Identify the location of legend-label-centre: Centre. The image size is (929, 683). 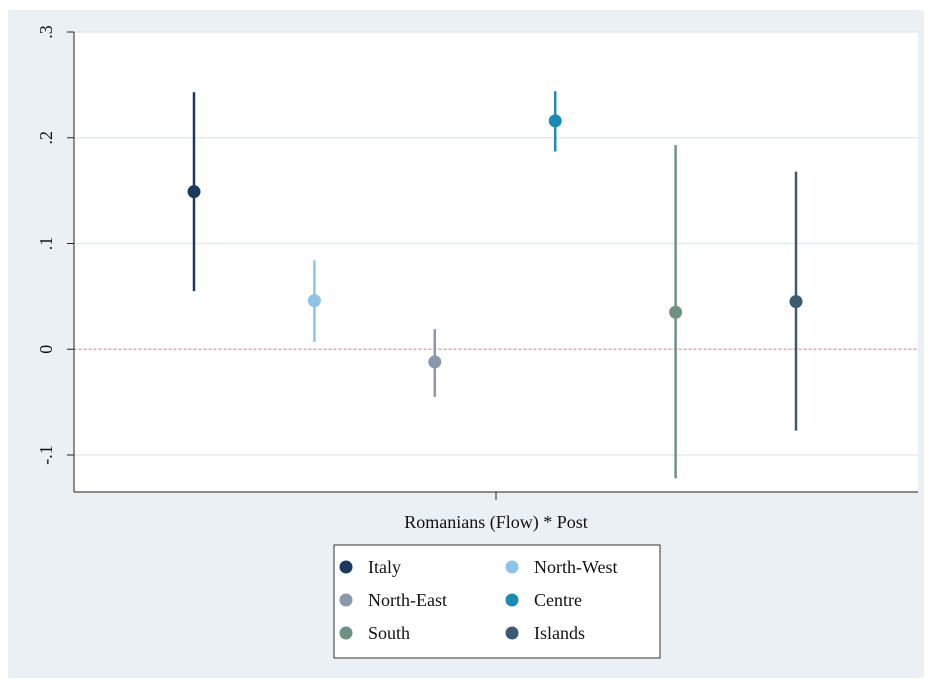
(558, 600).